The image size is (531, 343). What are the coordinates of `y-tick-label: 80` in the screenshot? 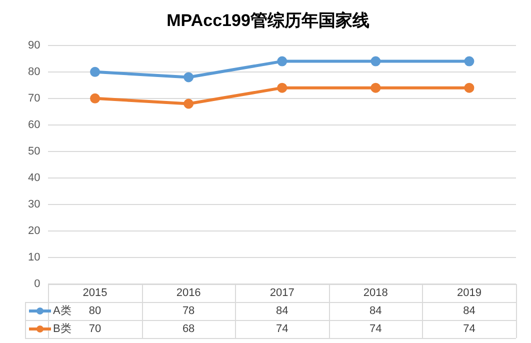 It's located at (34, 72).